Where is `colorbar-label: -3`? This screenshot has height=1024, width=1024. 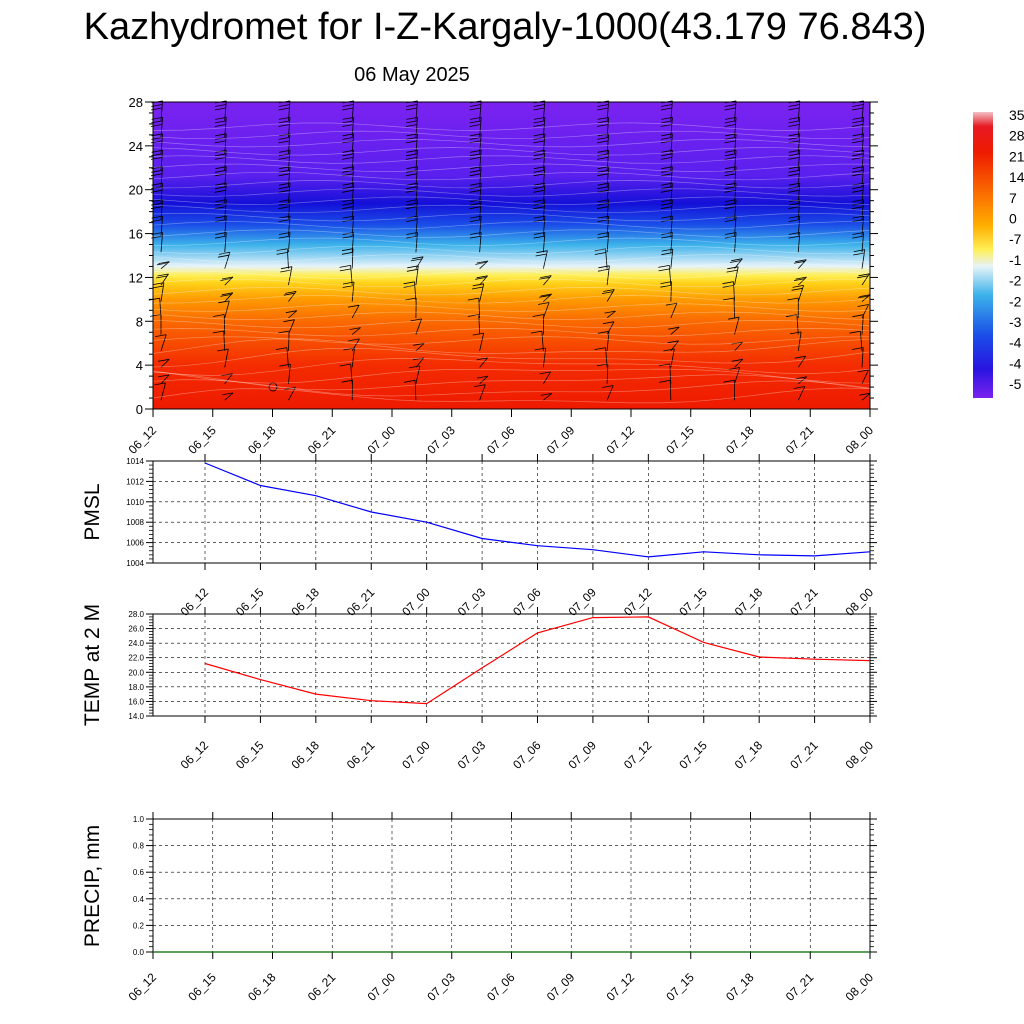
colorbar-label: -3 is located at coordinates (1015, 322).